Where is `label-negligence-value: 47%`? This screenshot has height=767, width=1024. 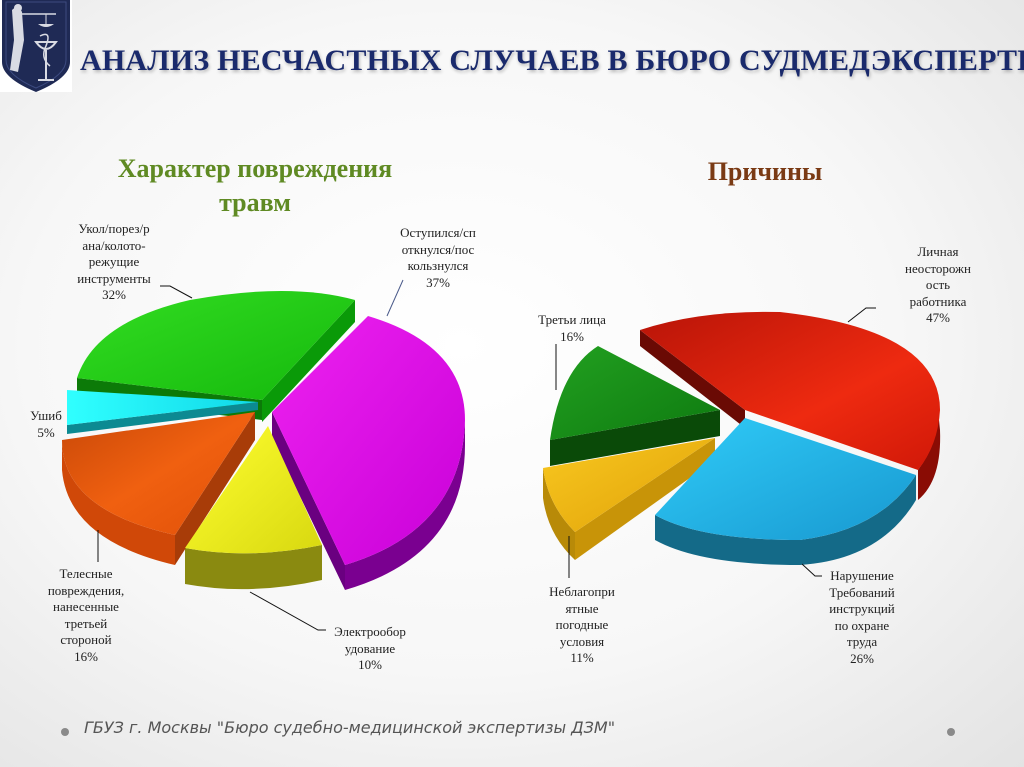
label-negligence-value: 47% is located at coordinates (938, 317).